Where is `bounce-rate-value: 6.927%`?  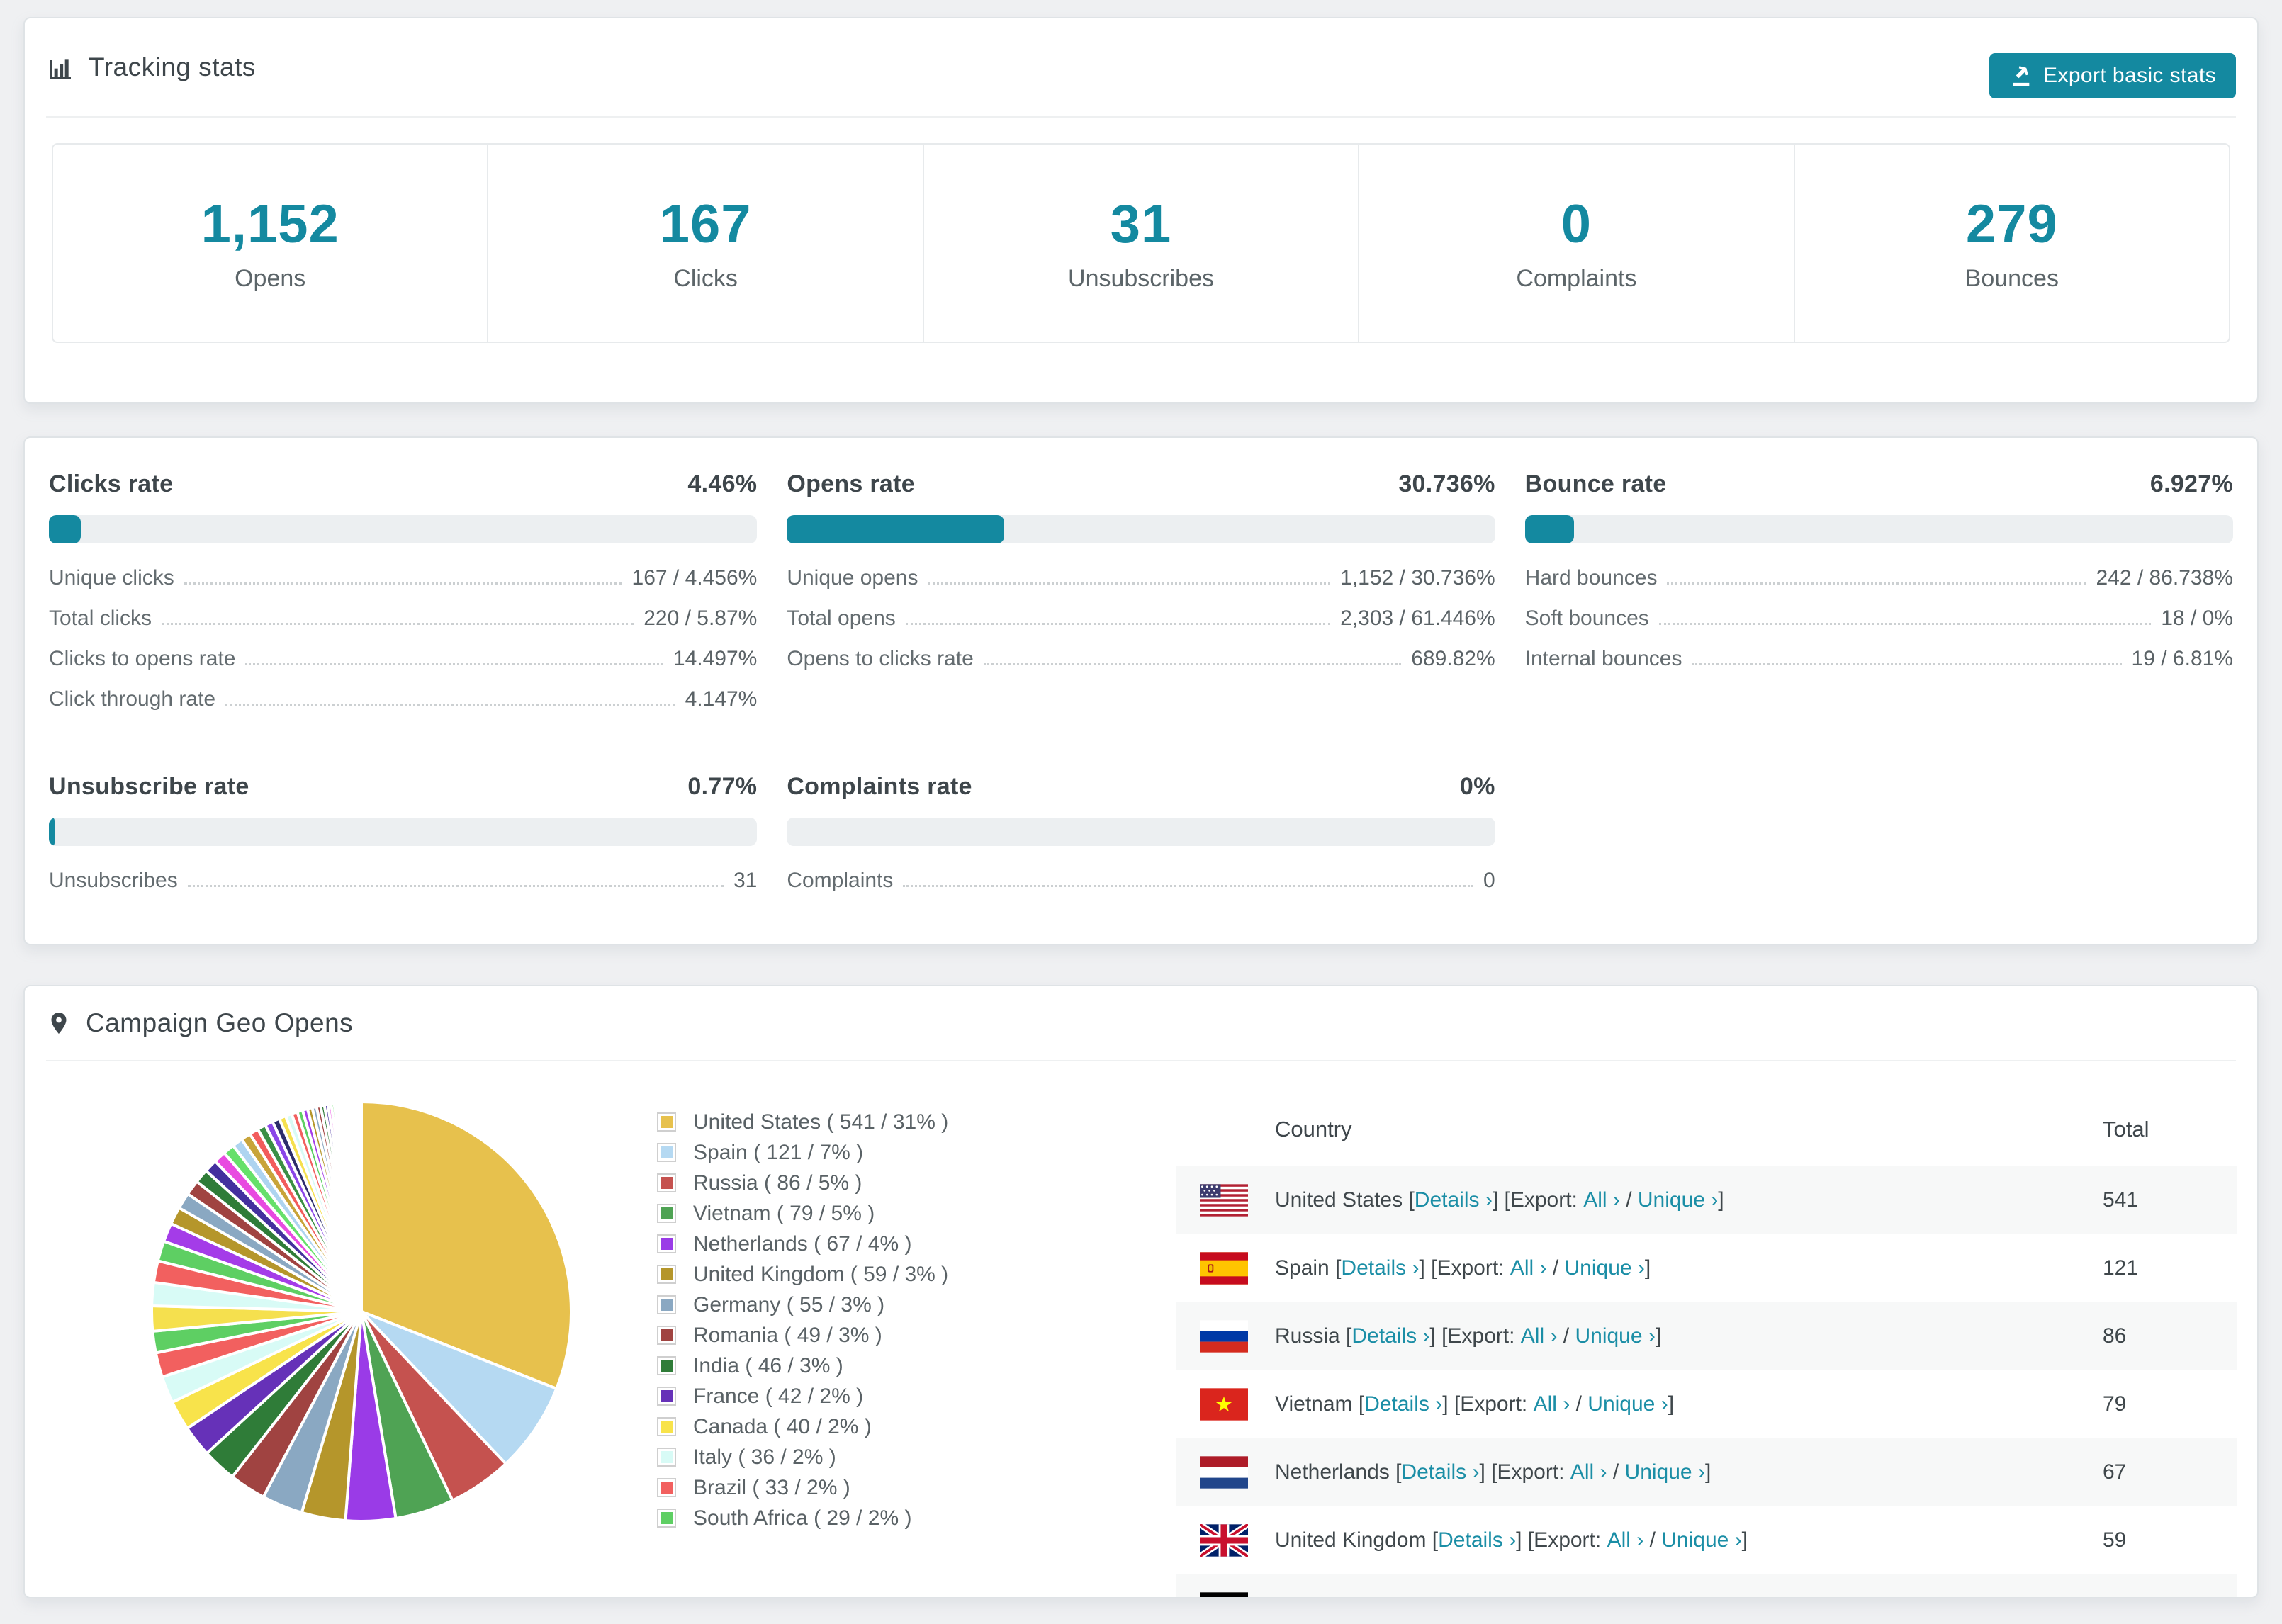
bounce-rate-value: 6.927% is located at coordinates (2191, 484).